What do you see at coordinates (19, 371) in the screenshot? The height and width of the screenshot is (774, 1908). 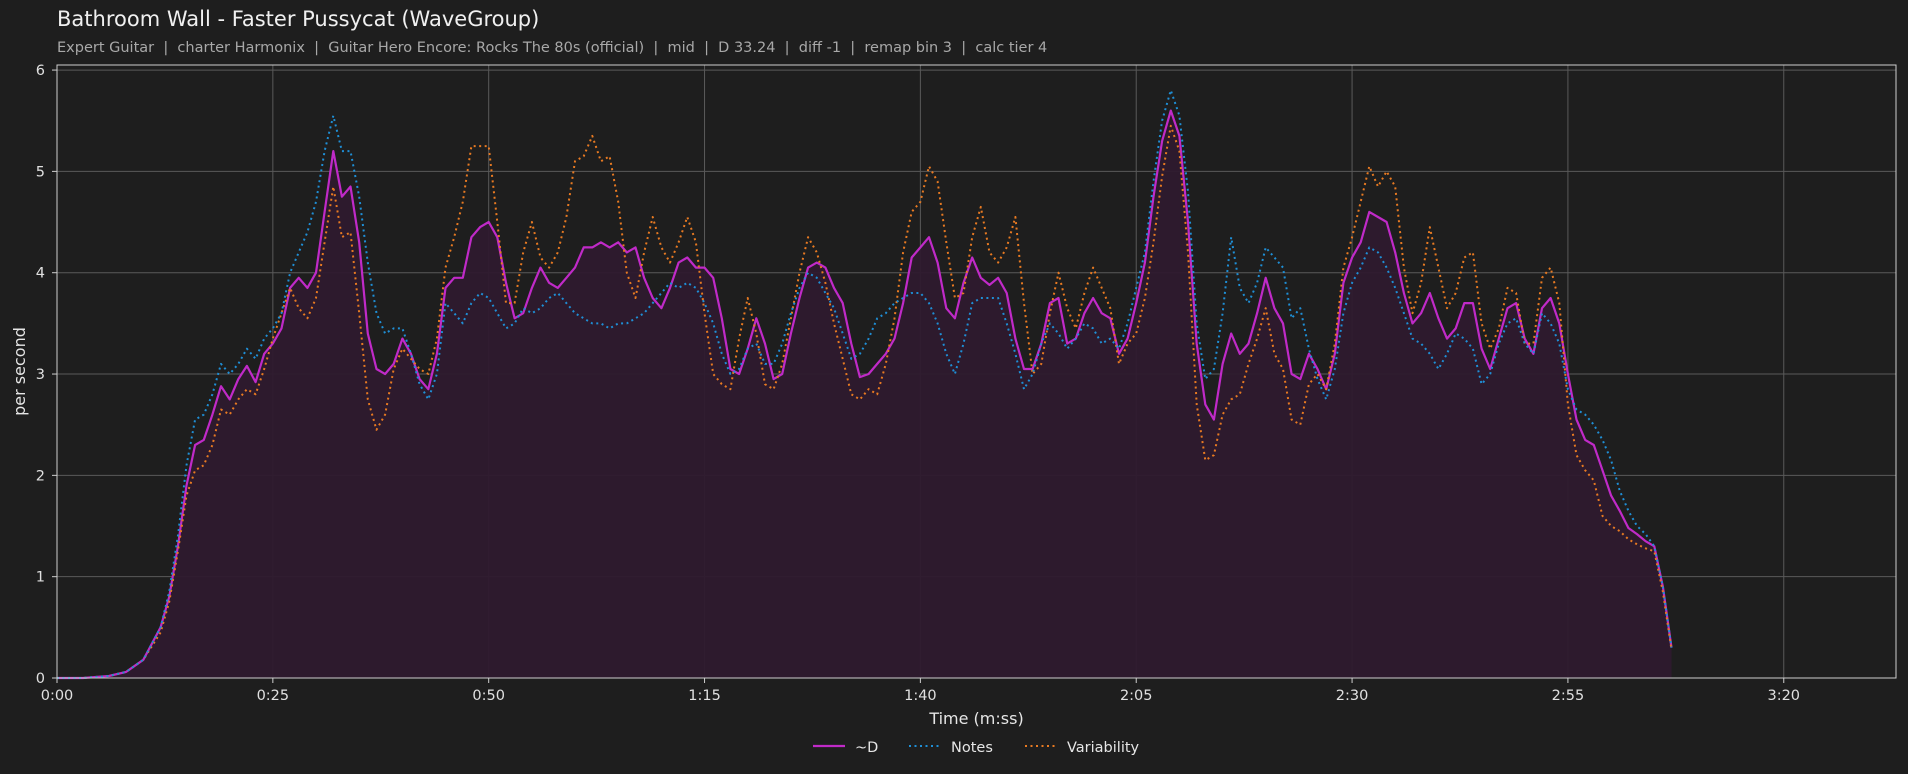 I see `y-axis-label: per second` at bounding box center [19, 371].